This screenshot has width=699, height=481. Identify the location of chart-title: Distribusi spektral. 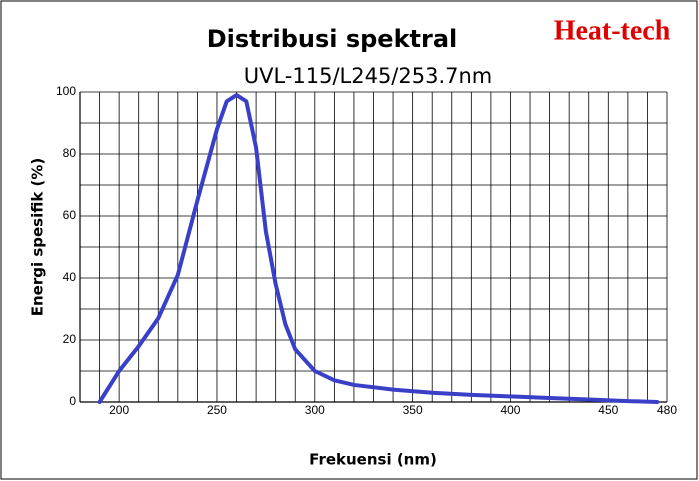
(332, 39).